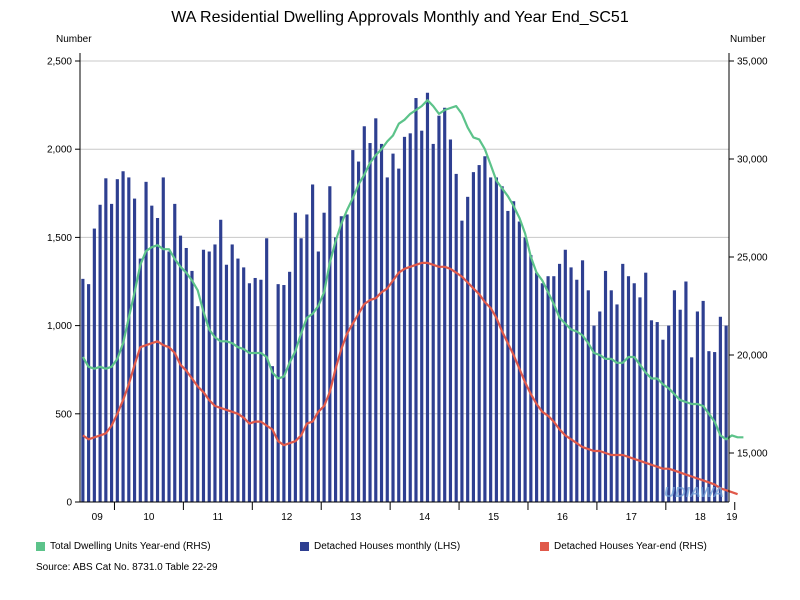  I want to click on x-tick-label: 18, so click(701, 517).